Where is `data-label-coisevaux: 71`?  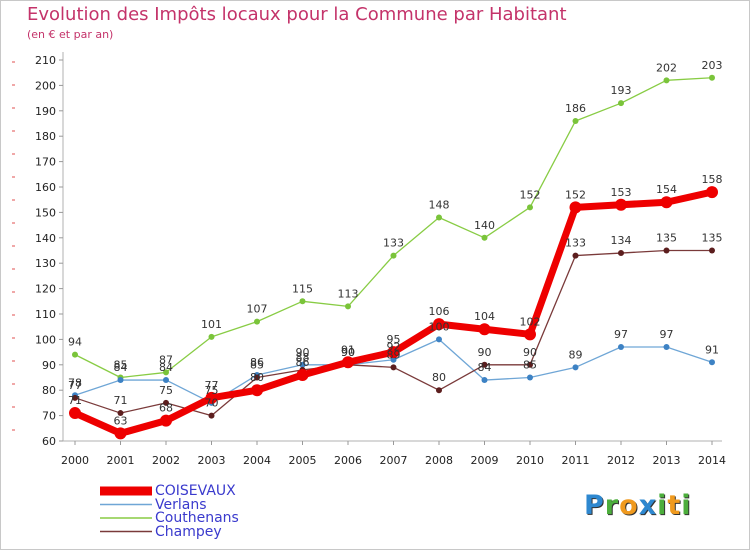
data-label-coisevaux: 71 is located at coordinates (75, 400).